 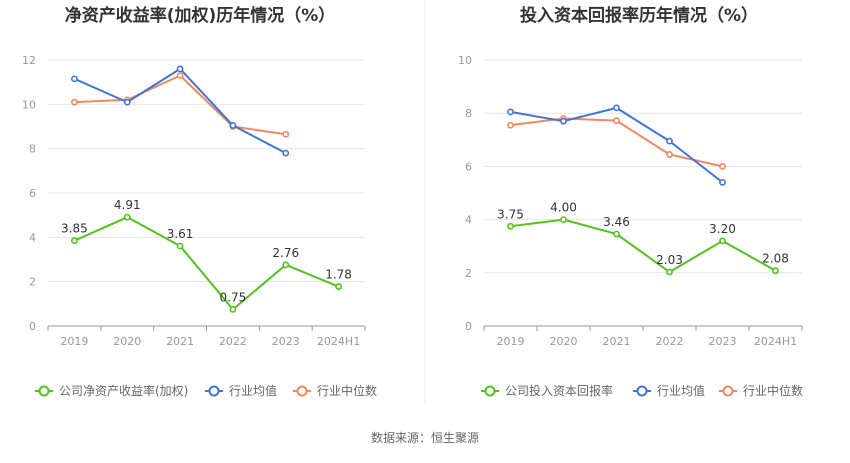 I want to click on data-label: 2.03, so click(x=669, y=260).